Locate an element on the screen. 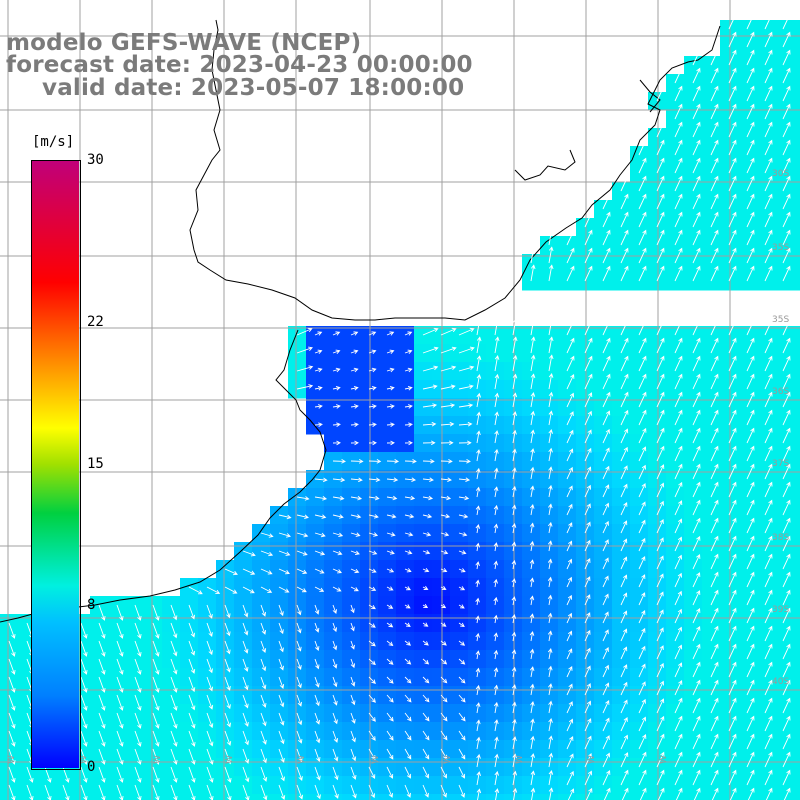 This screenshot has width=800, height=800. colorbar-fill is located at coordinates (55, 464).